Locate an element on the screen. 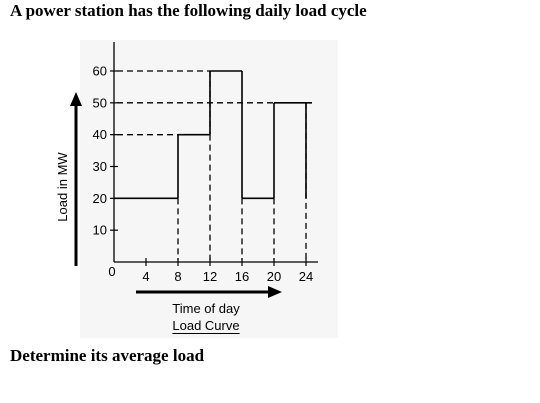  y-tick-label-60: 60 is located at coordinates (100, 71).